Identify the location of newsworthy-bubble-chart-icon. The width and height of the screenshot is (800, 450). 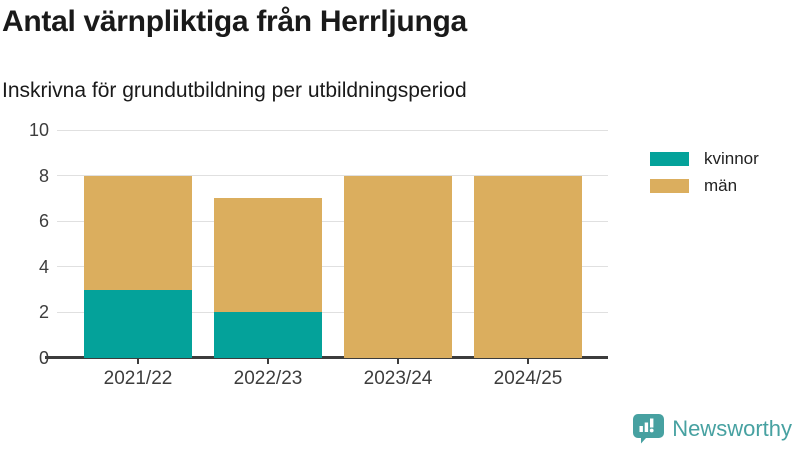
(649, 429).